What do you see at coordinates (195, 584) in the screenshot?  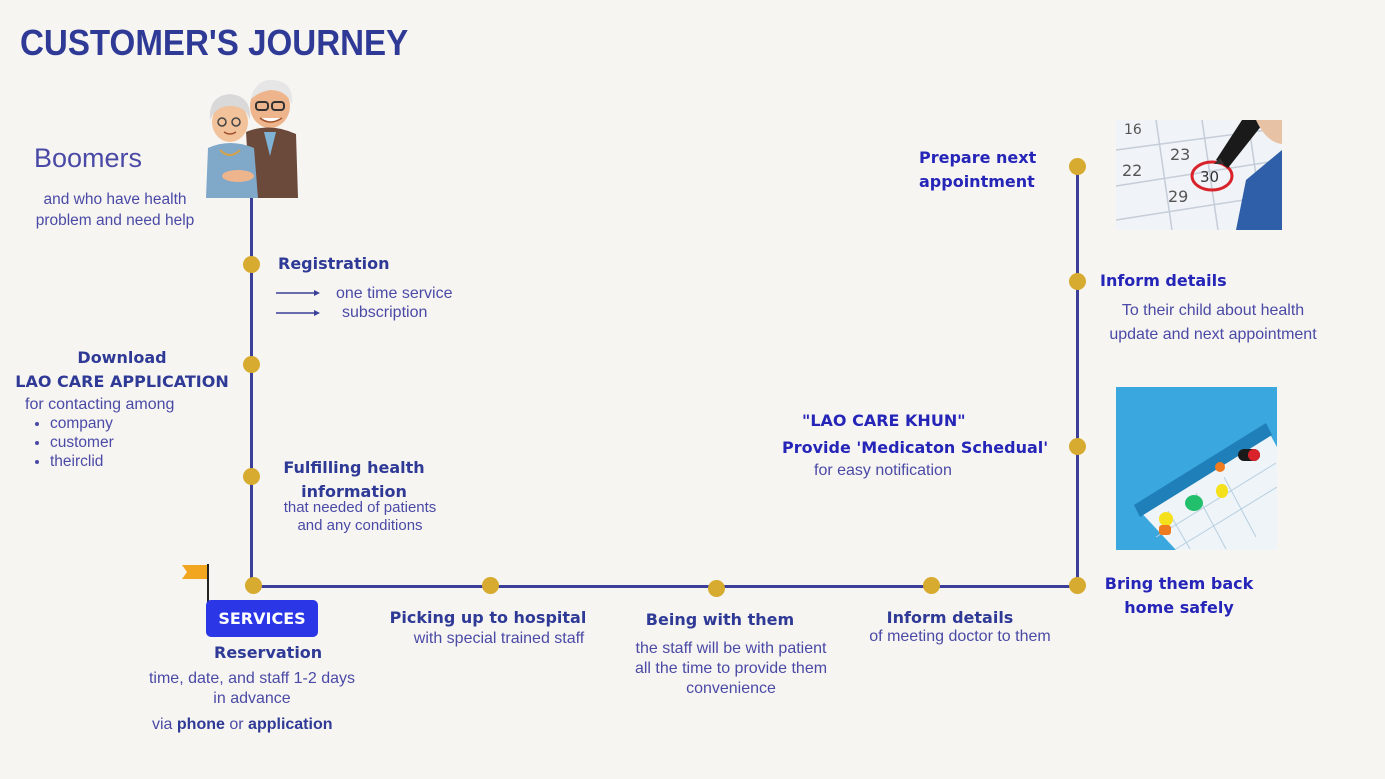 I see `flag-icon` at bounding box center [195, 584].